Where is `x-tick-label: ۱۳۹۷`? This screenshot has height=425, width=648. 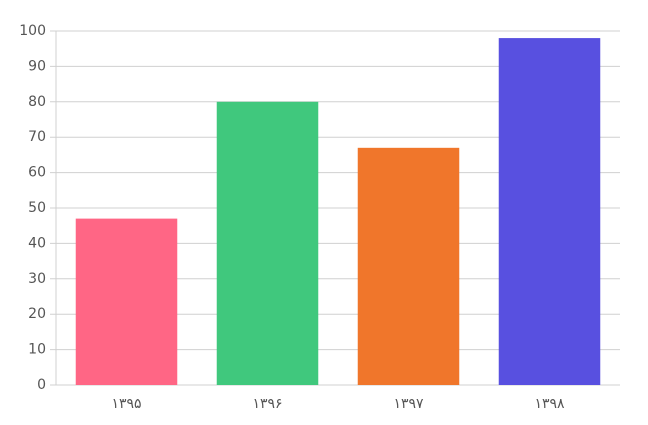 x-tick-label: ۱۳۹۷ is located at coordinates (408, 404).